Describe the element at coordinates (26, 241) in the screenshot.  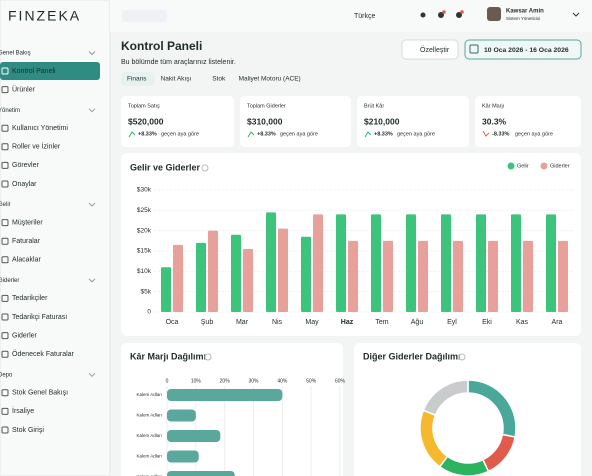
I see `nav-item: Faturalar` at that location.